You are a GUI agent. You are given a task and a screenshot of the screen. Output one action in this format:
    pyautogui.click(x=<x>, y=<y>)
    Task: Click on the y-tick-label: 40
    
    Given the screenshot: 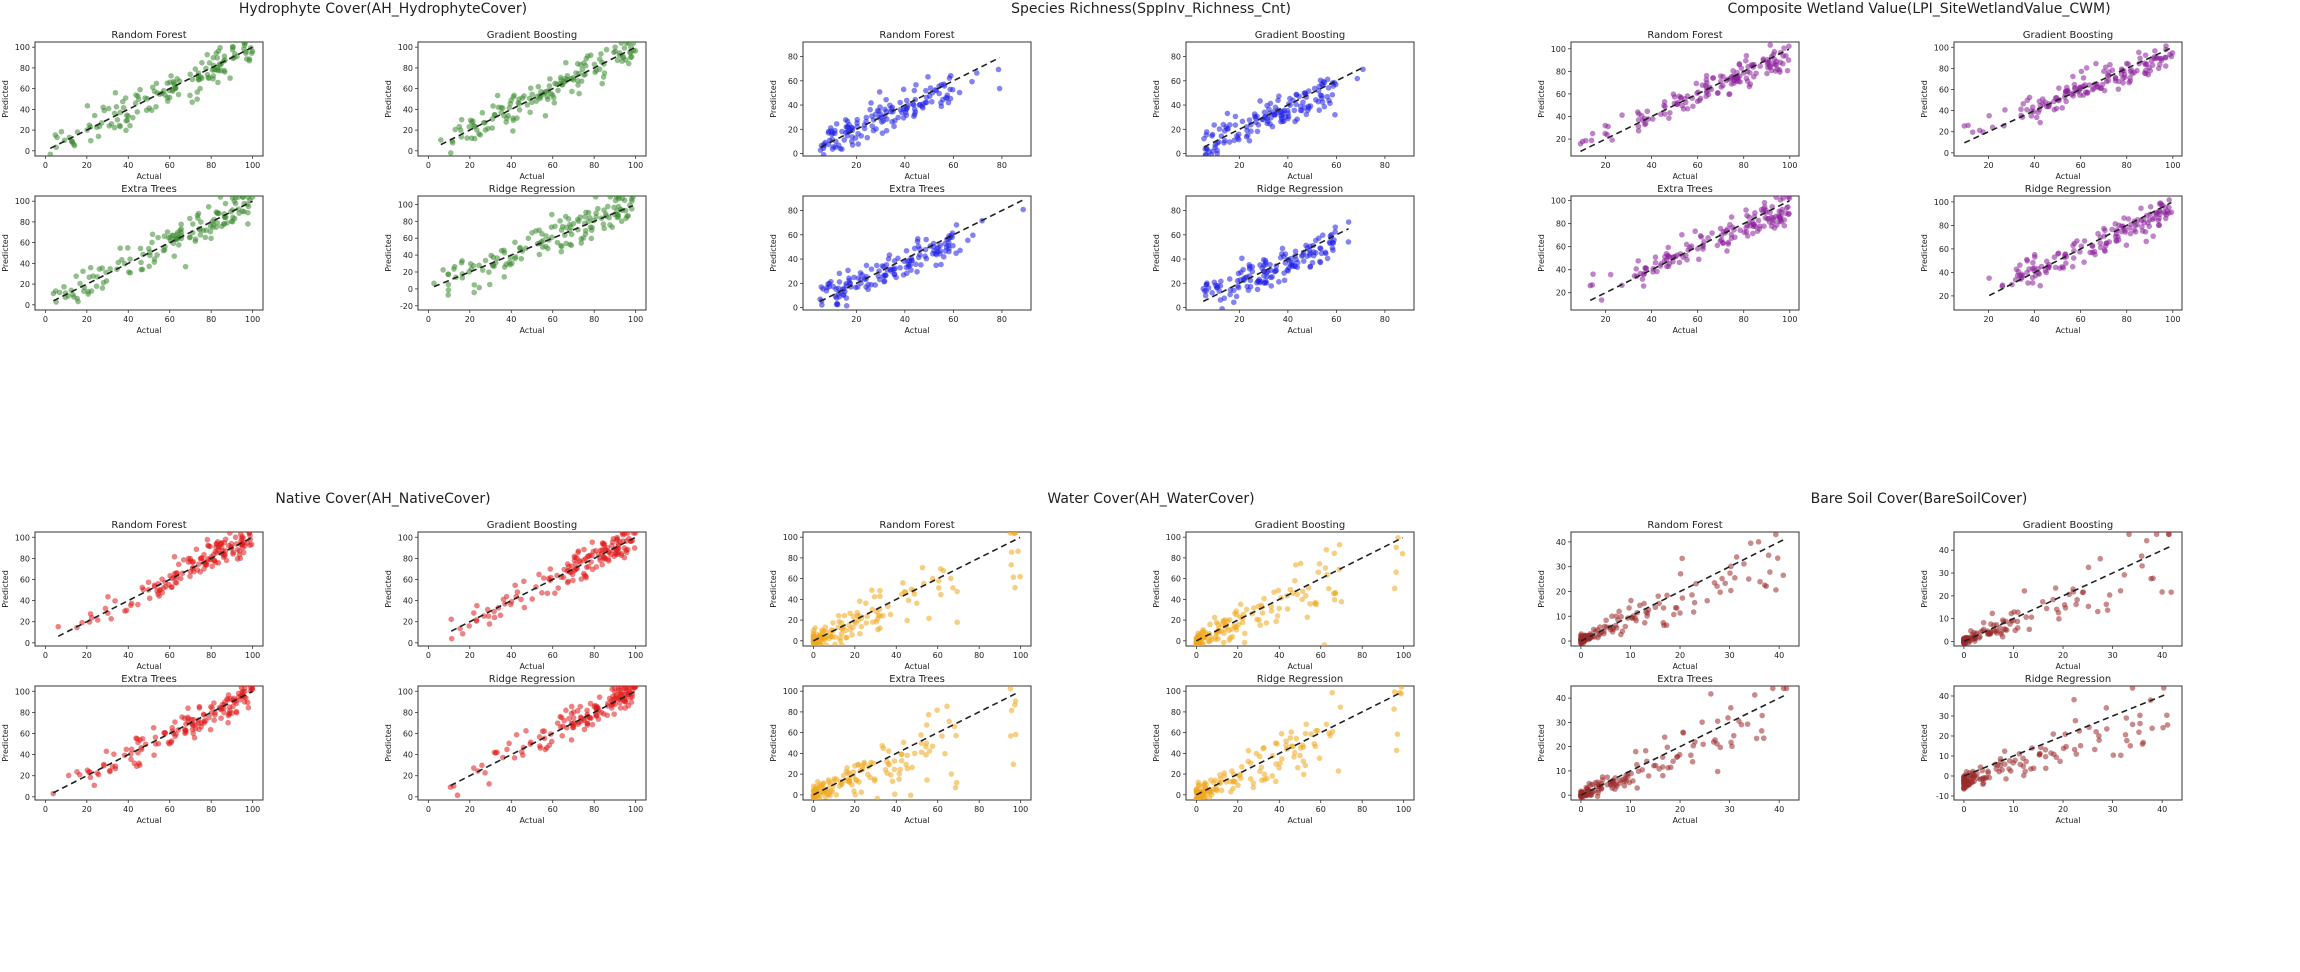 What is the action you would take?
    pyautogui.click(x=1176, y=105)
    